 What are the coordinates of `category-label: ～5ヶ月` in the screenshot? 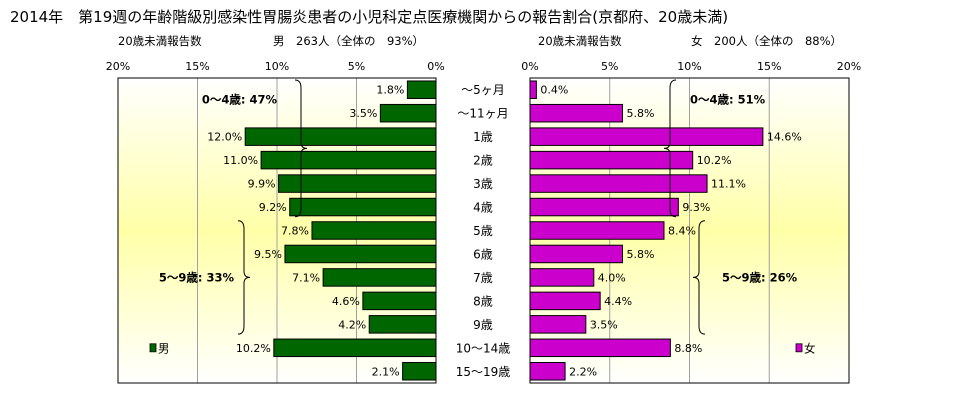 It's located at (483, 90).